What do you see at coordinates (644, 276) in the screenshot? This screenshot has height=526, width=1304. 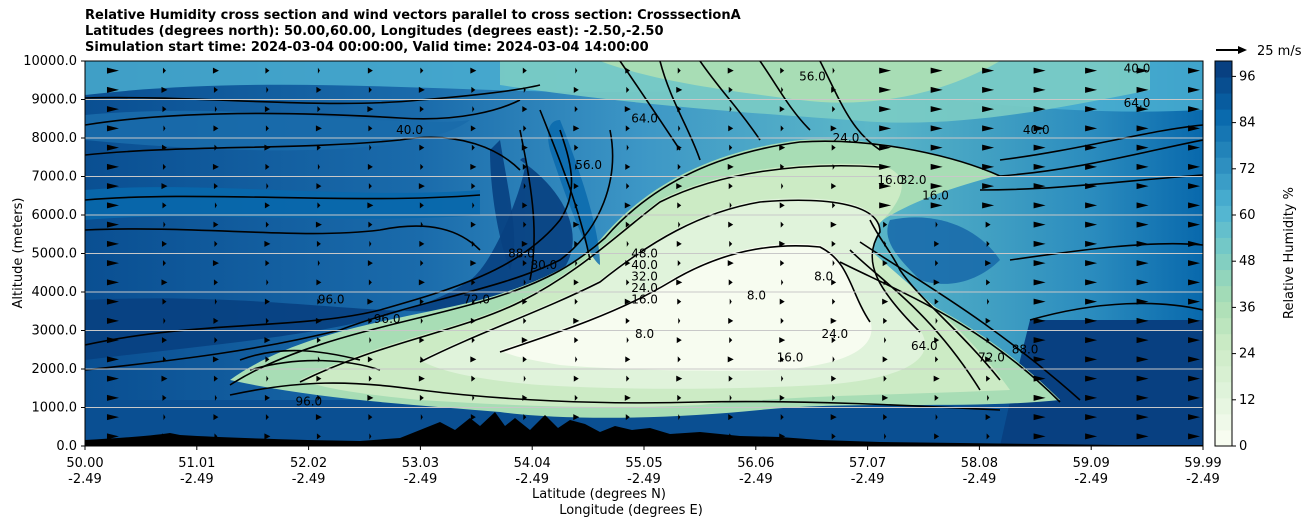 I see `contour-label: 32.0` at bounding box center [644, 276].